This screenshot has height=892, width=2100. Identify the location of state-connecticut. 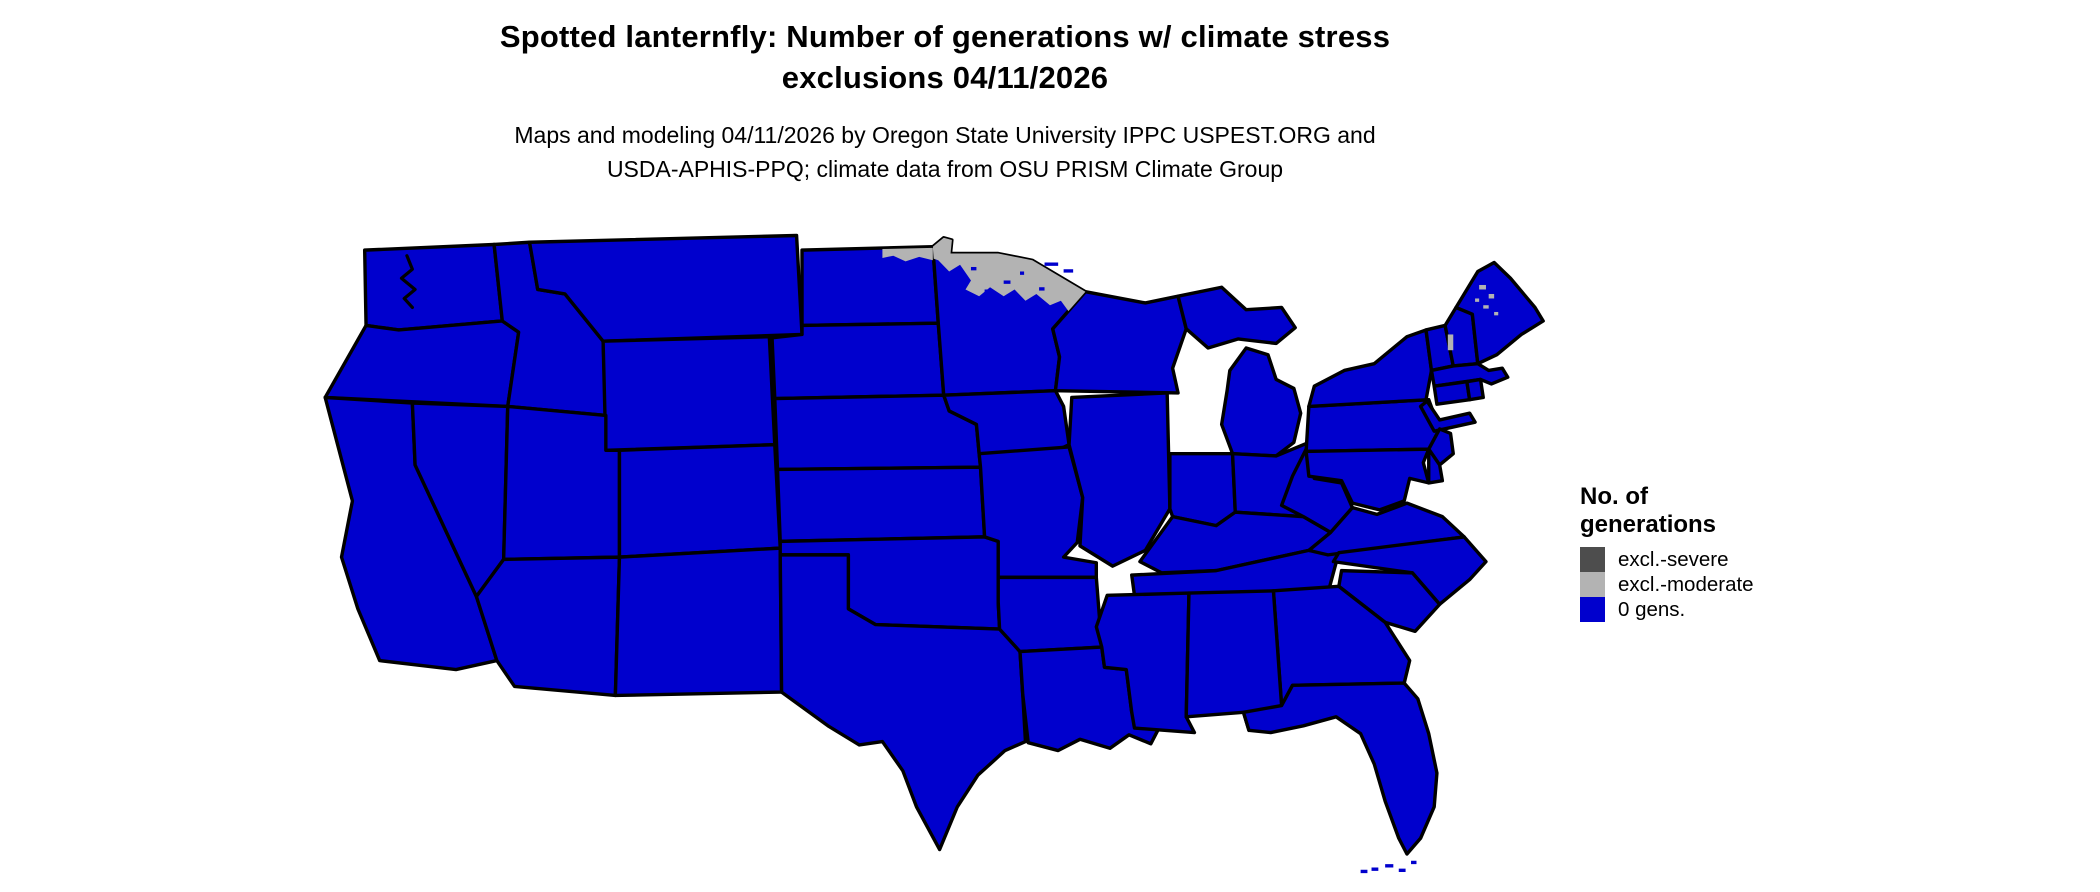
(1451, 393).